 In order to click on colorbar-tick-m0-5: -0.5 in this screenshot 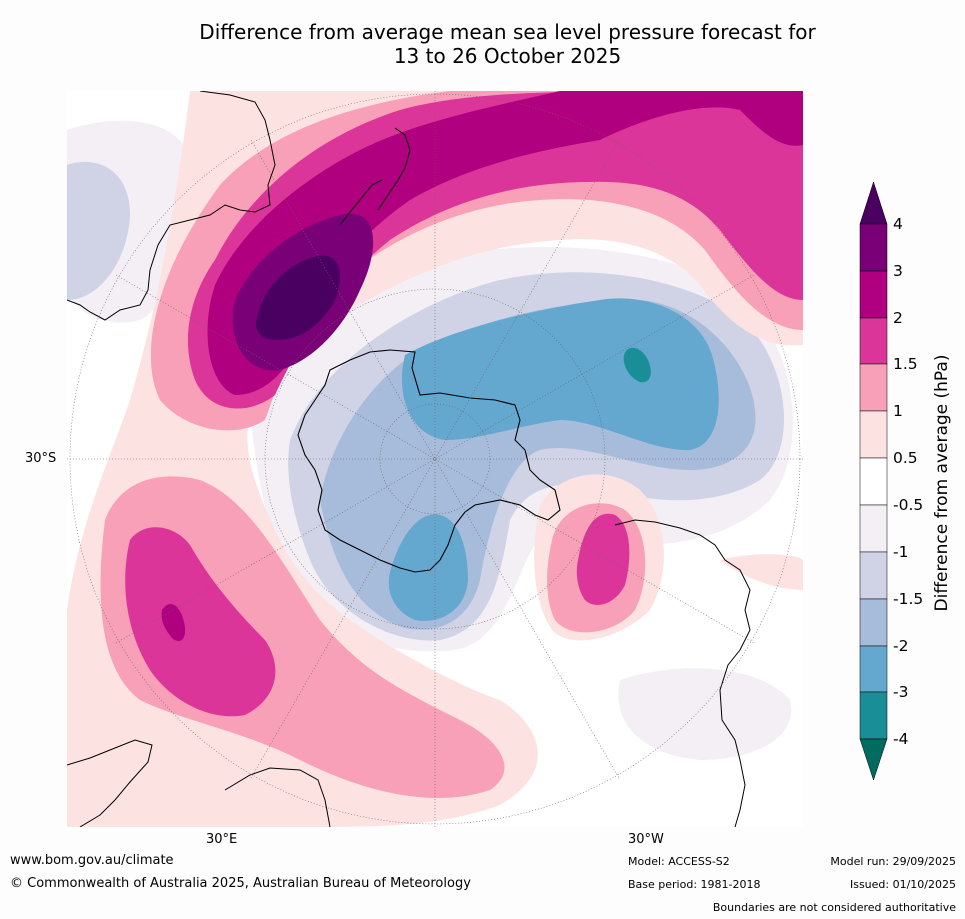, I will do `click(908, 505)`.